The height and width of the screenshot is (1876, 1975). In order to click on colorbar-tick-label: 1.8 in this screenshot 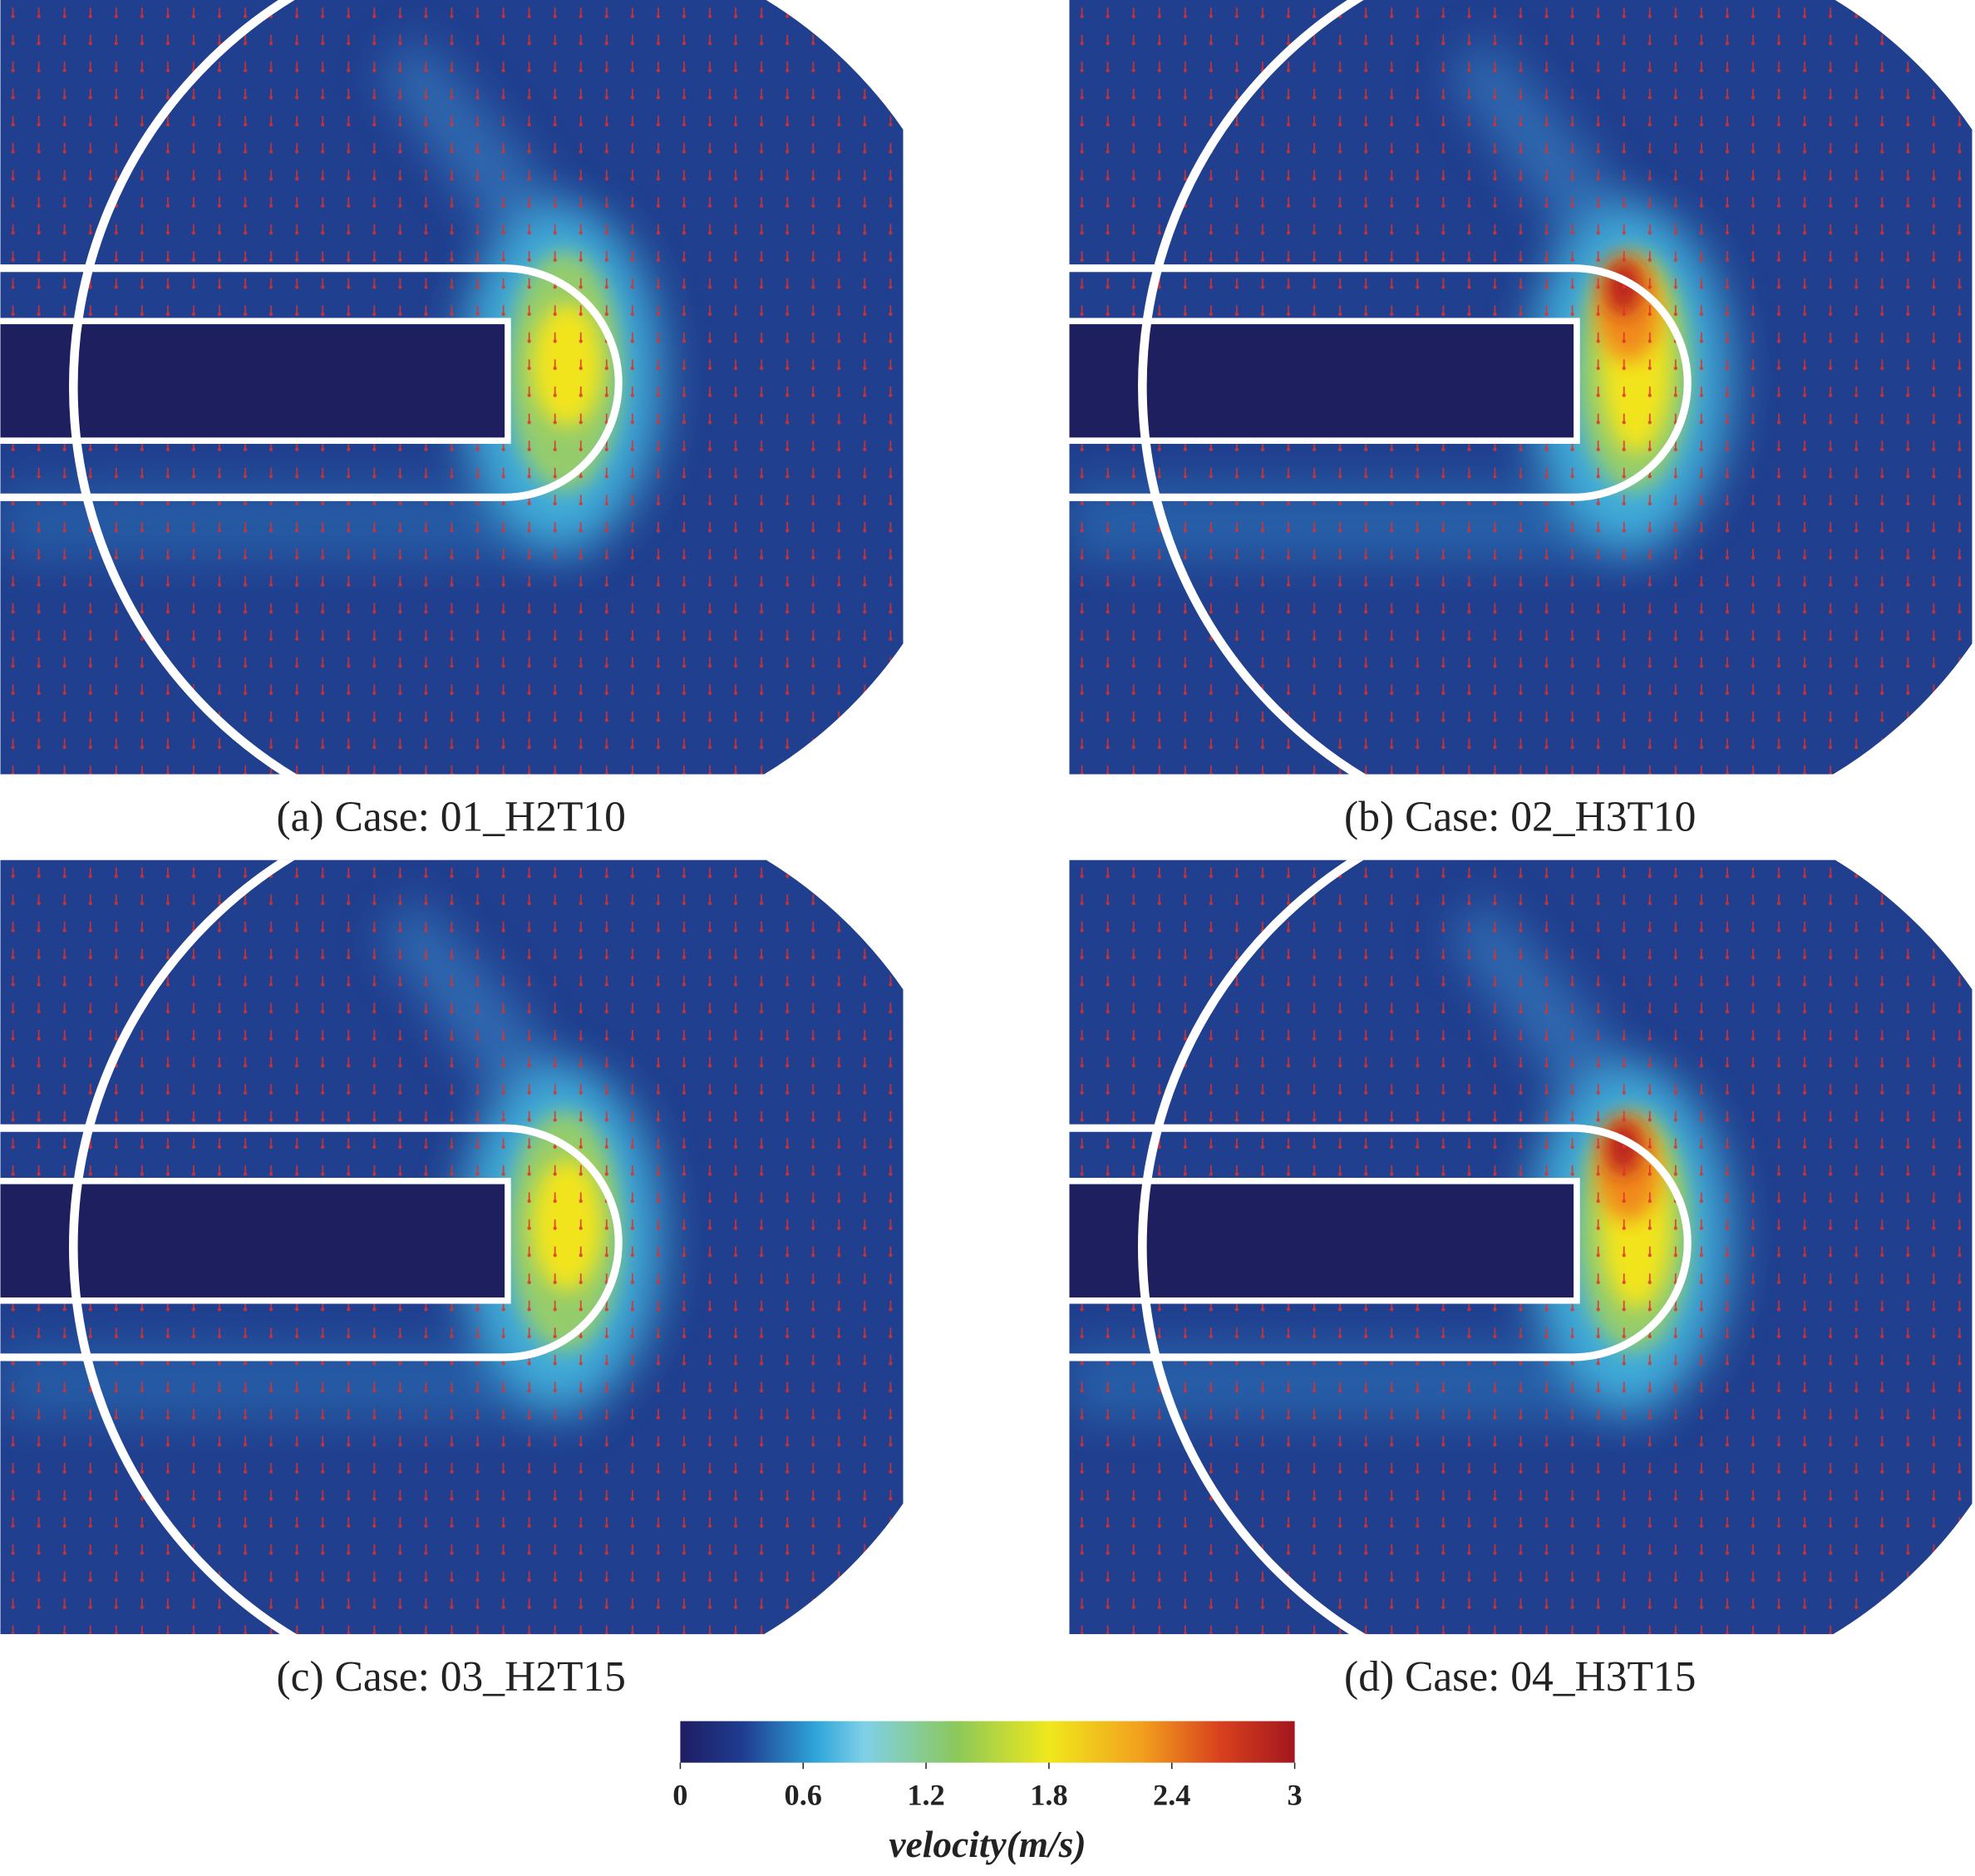, I will do `click(1048, 1794)`.